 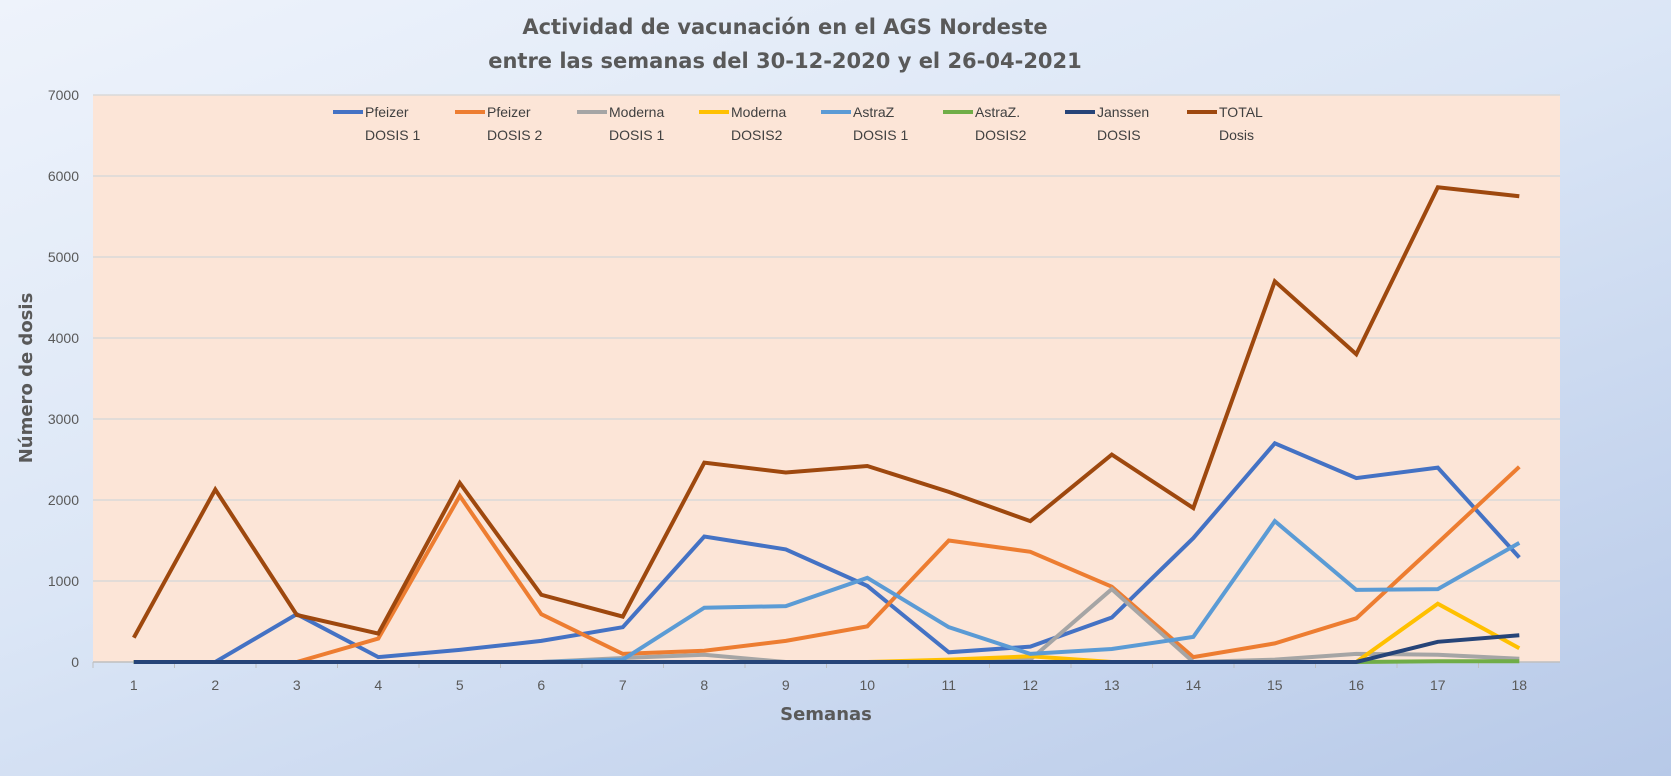 I want to click on x-tick-label: 10, so click(x=867, y=685).